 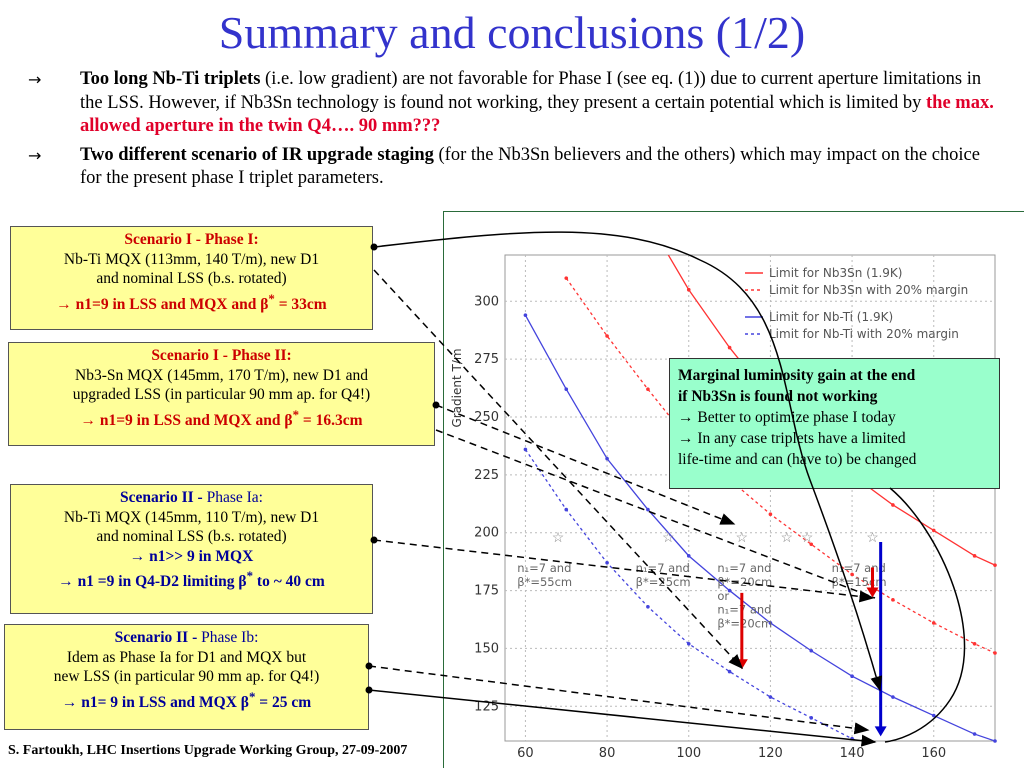 What do you see at coordinates (544, 582) in the screenshot?
I see `chart-annotation: β*=55cm` at bounding box center [544, 582].